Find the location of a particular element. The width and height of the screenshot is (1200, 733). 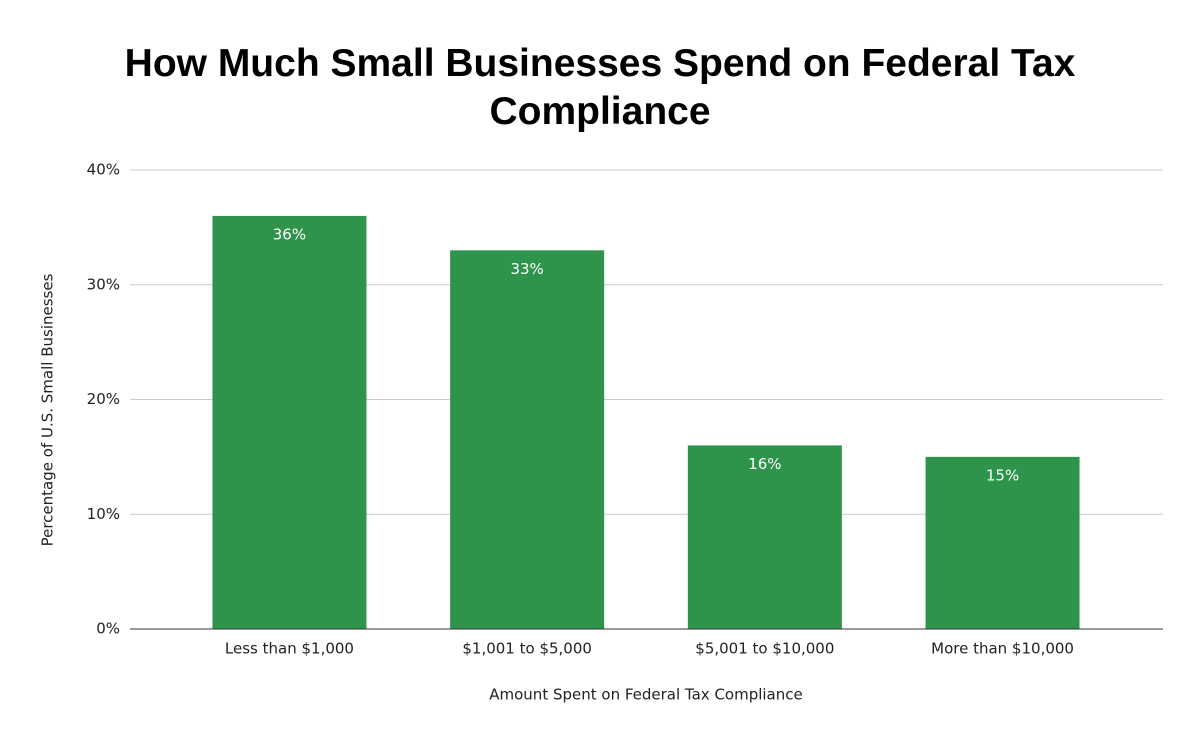

value-label: 33% is located at coordinates (526, 269).